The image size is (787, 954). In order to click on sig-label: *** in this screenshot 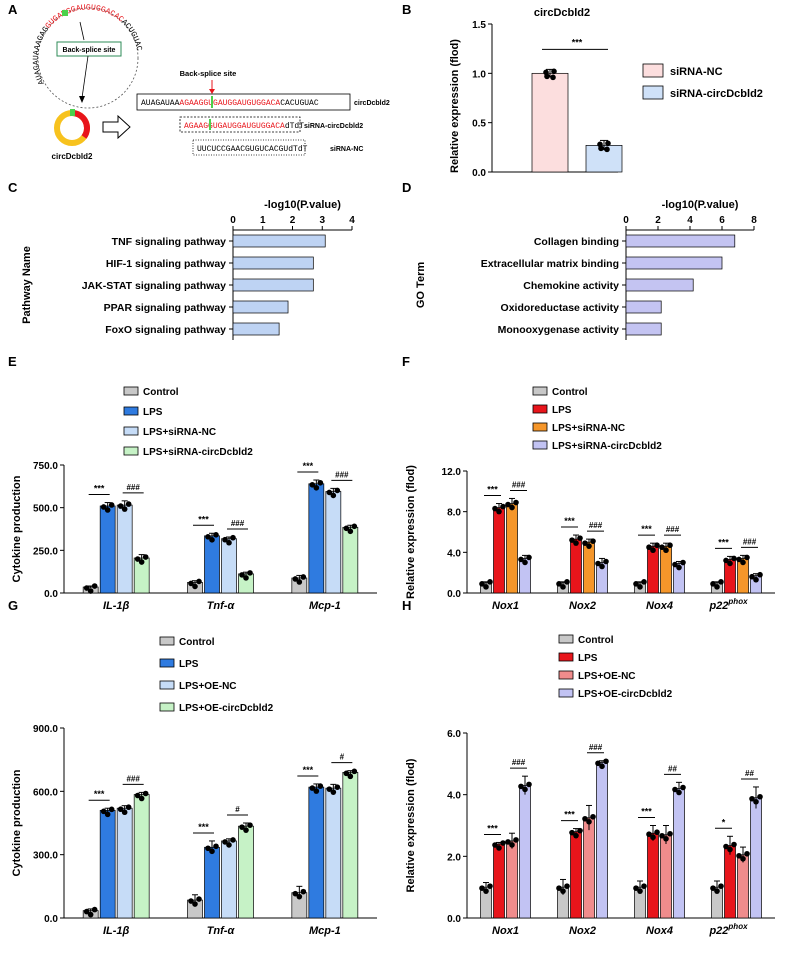, I will do `click(577, 42)`.